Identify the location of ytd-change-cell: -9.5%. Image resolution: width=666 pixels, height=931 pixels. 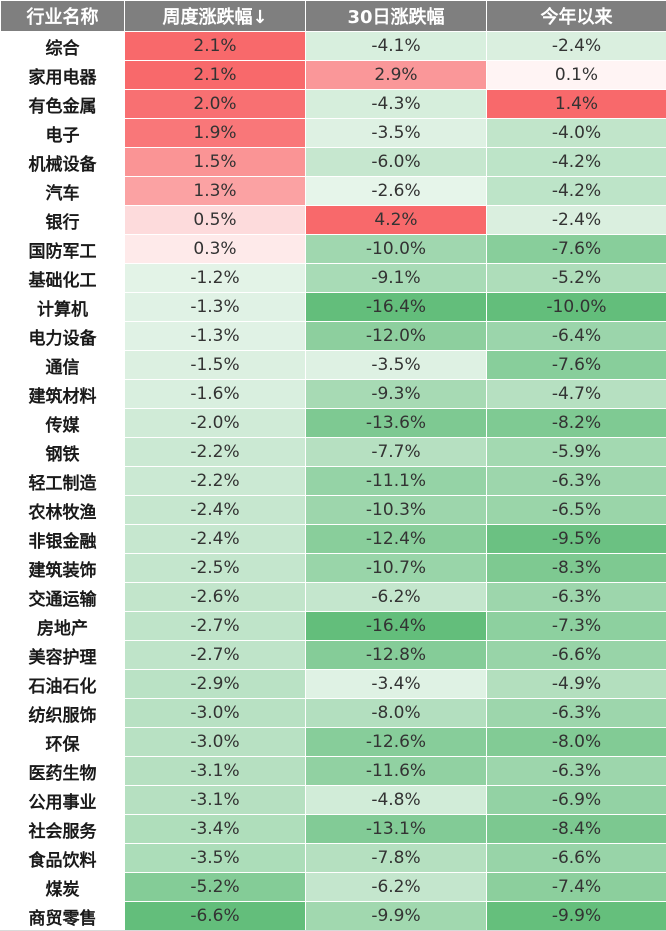
(576, 539).